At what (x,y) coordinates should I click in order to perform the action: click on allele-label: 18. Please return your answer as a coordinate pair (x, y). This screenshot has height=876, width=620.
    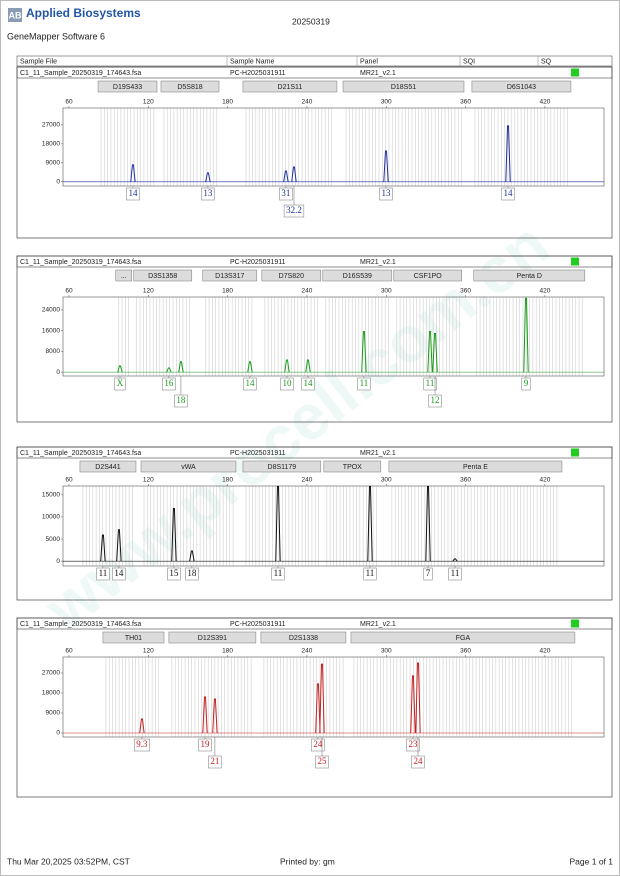
    Looking at the image, I should click on (181, 400).